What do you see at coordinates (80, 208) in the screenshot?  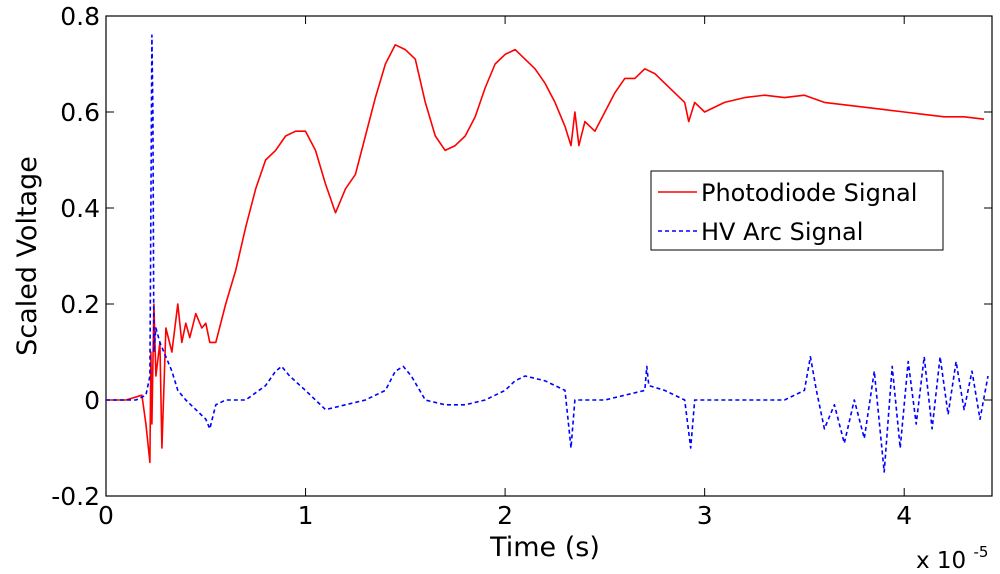 I see `y-tick-label: 0.4` at bounding box center [80, 208].